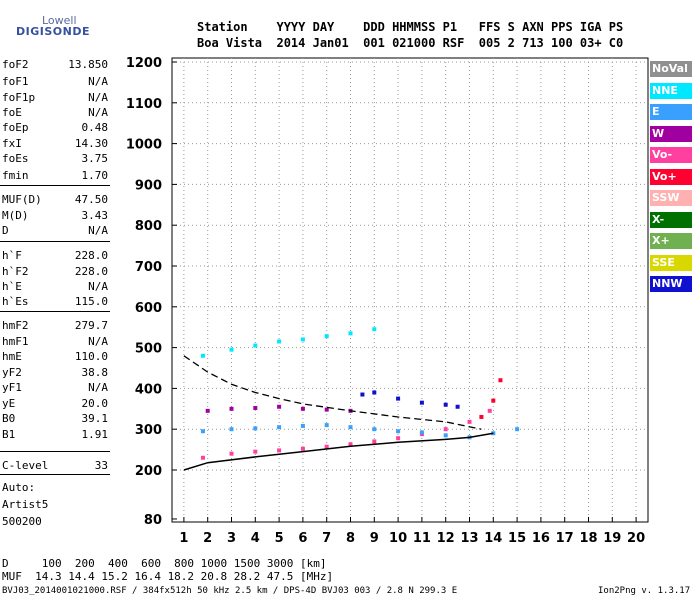 Image resolution: width=700 pixels, height=600 pixels. I want to click on param-value: 228.0, so click(91, 255).